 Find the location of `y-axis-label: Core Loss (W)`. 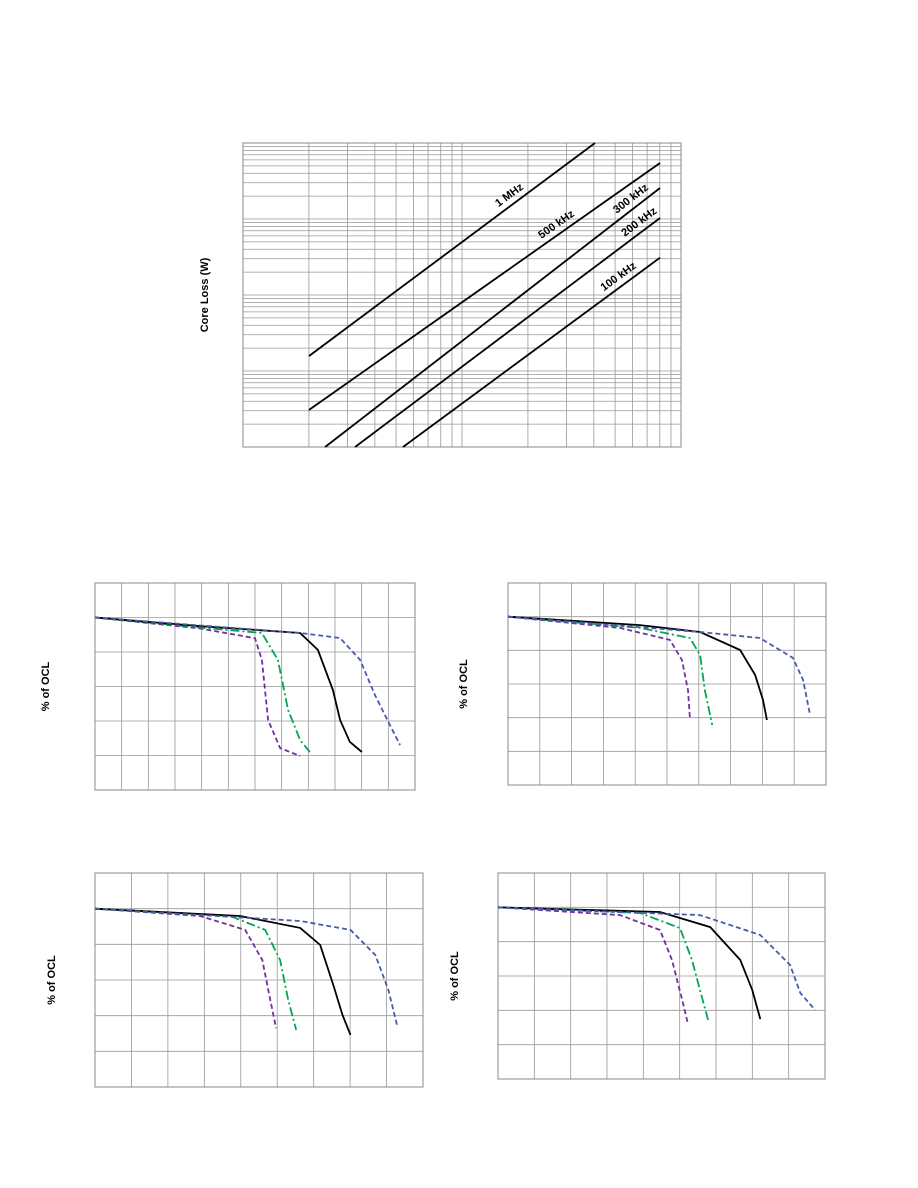

y-axis-label: Core Loss (W) is located at coordinates (205, 294).